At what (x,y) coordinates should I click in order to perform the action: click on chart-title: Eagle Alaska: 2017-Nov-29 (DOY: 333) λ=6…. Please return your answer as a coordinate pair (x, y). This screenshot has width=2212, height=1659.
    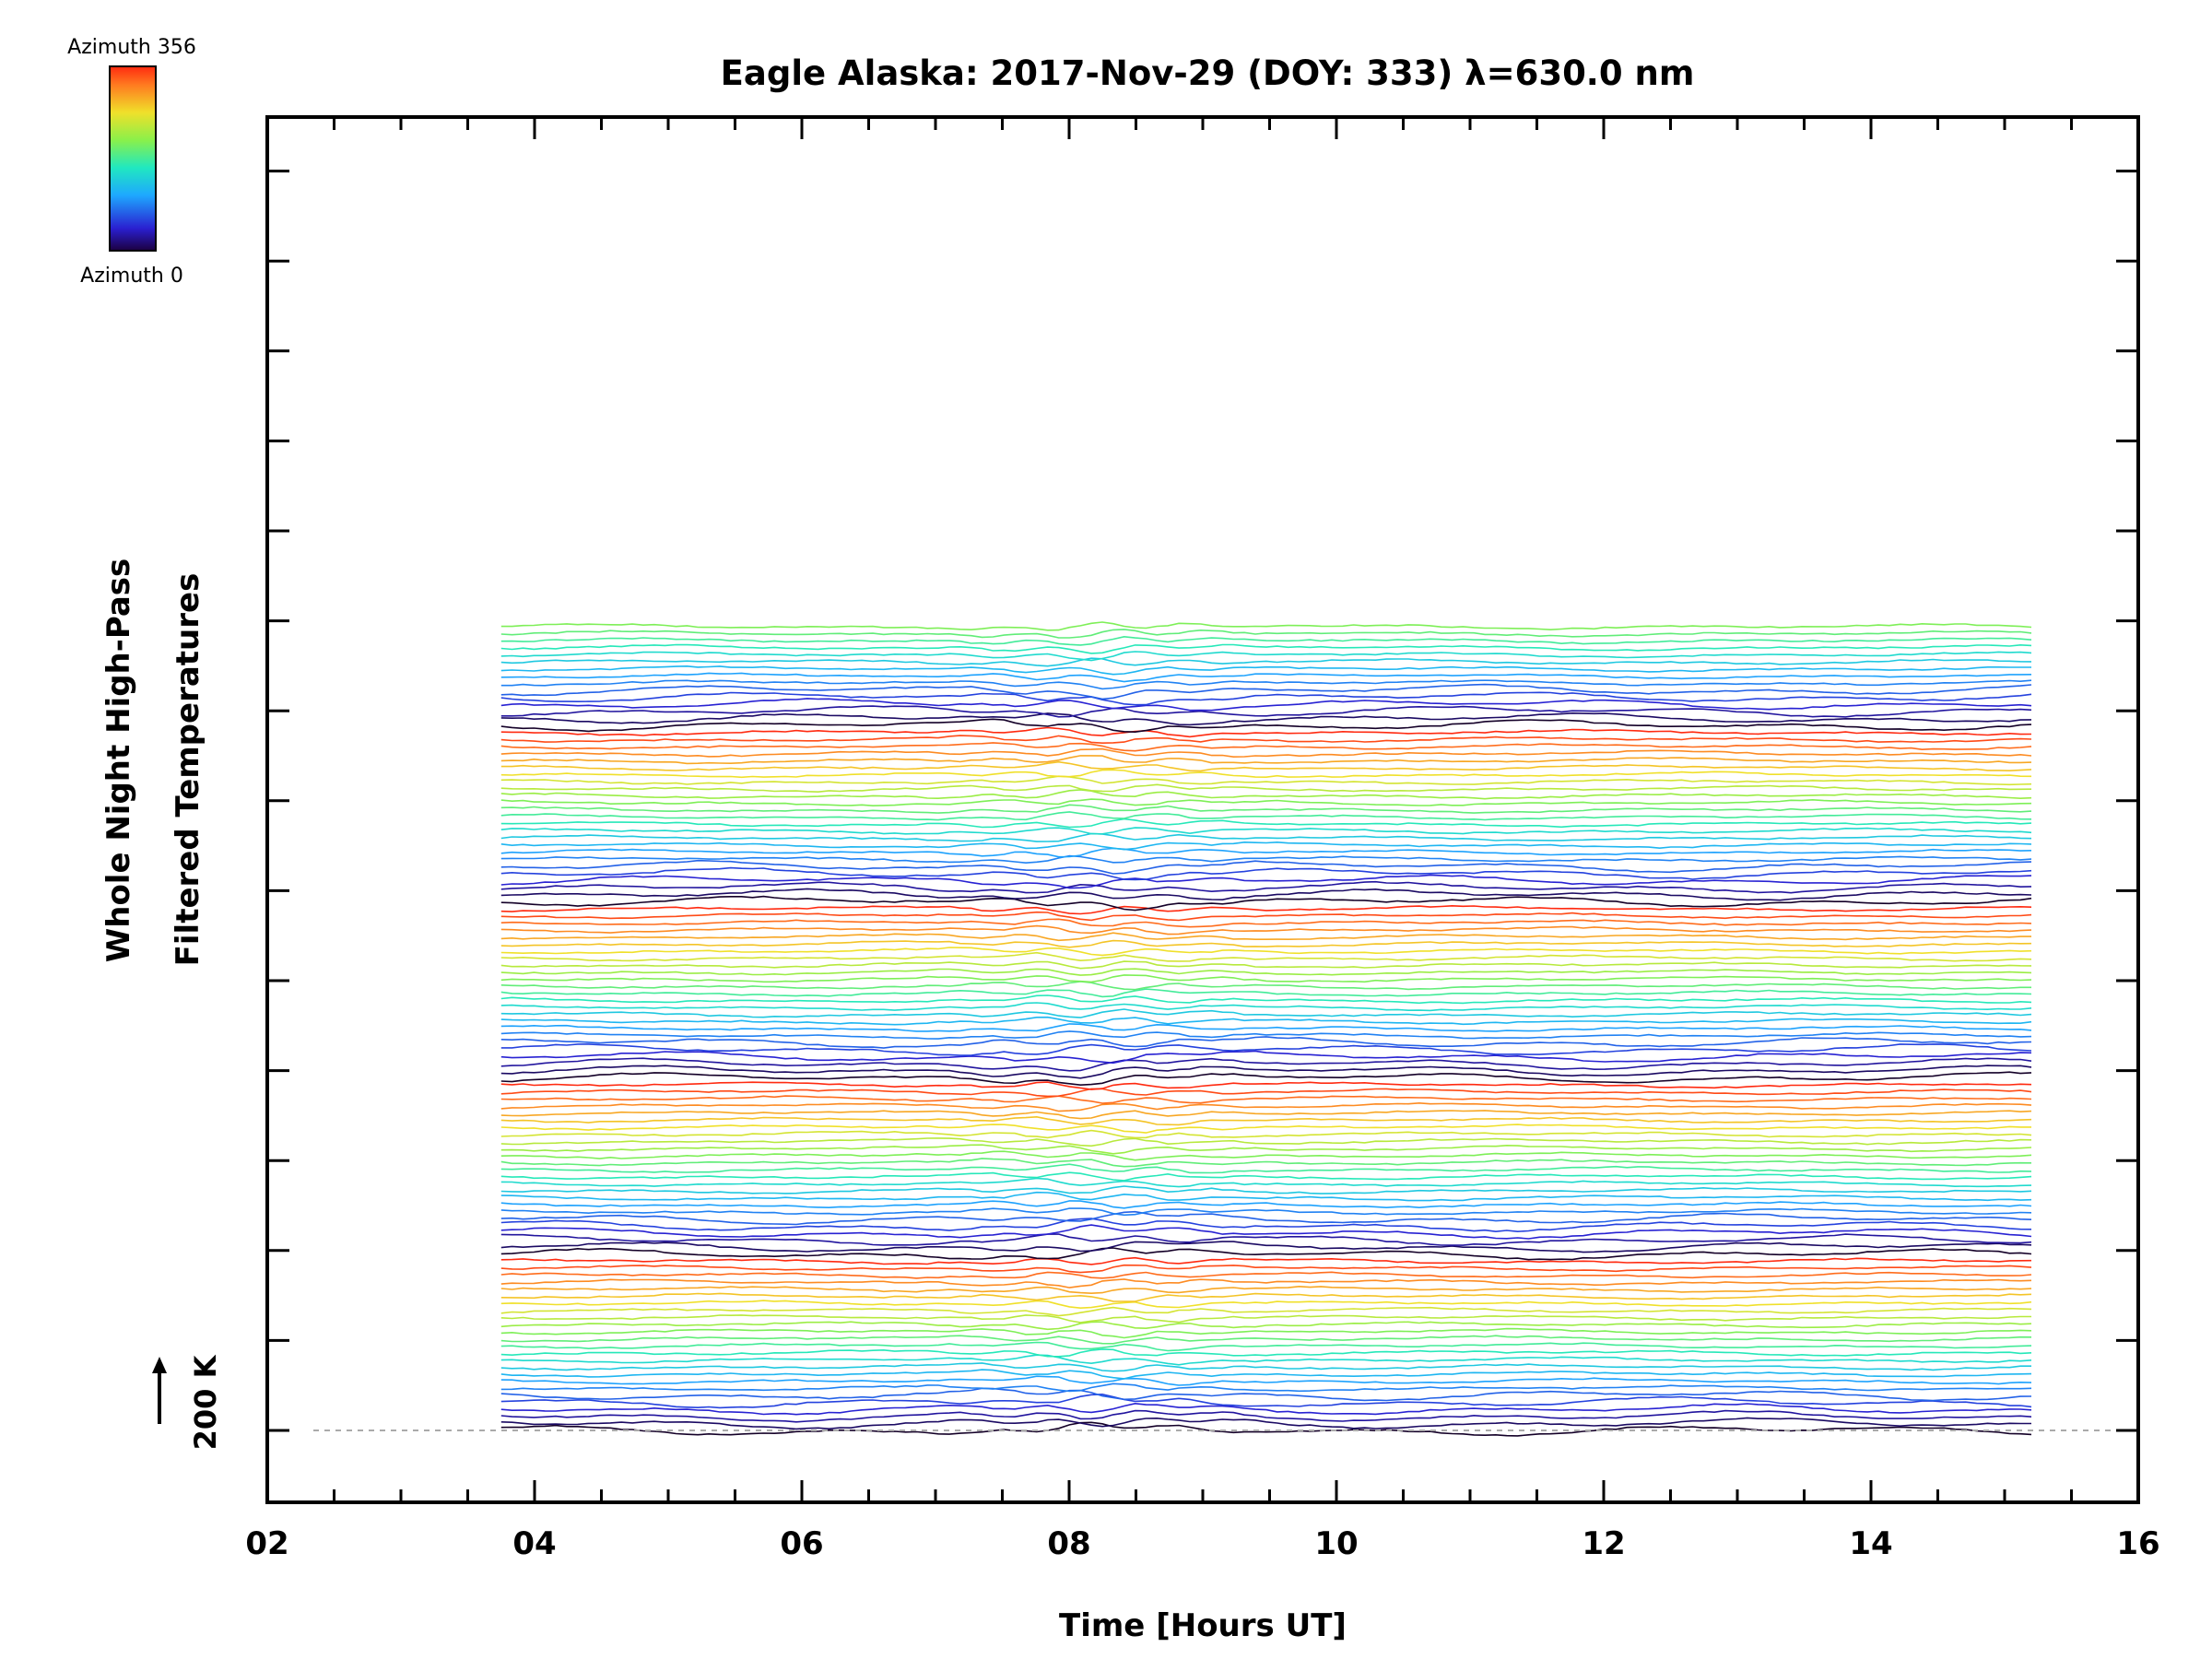
    Looking at the image, I should click on (1208, 73).